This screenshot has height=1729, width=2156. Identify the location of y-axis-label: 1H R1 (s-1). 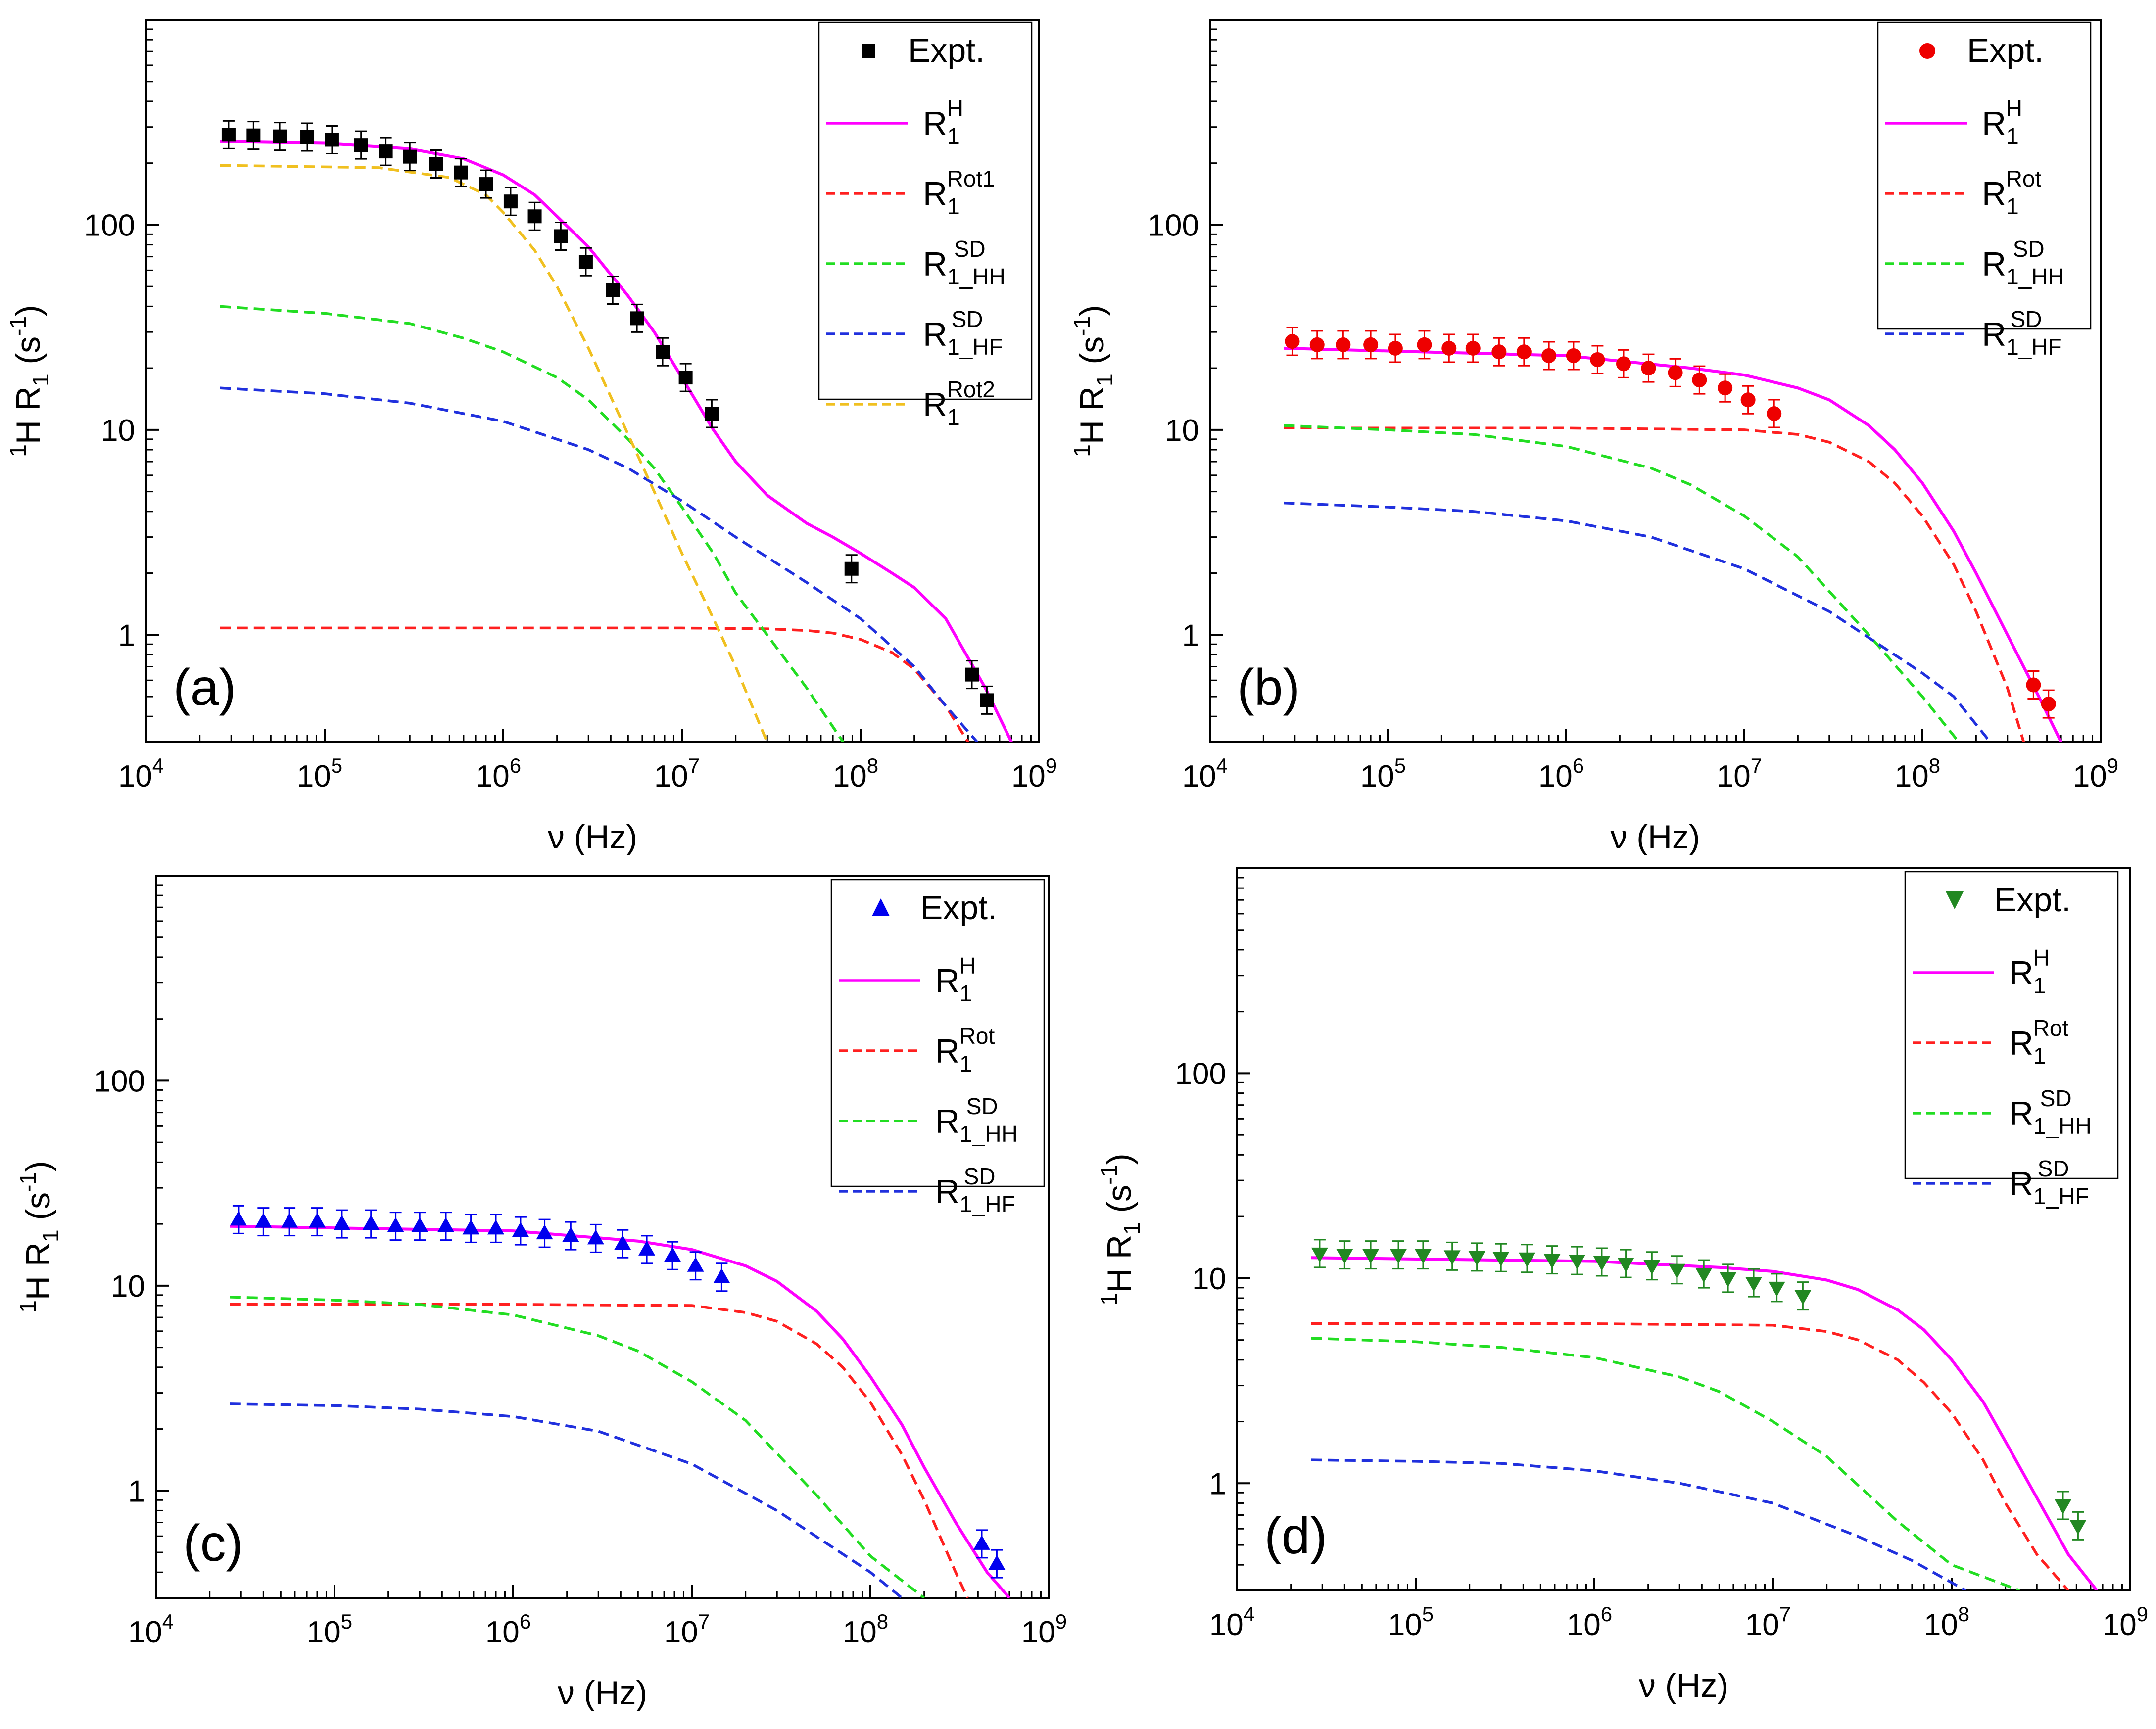
(39, 1236).